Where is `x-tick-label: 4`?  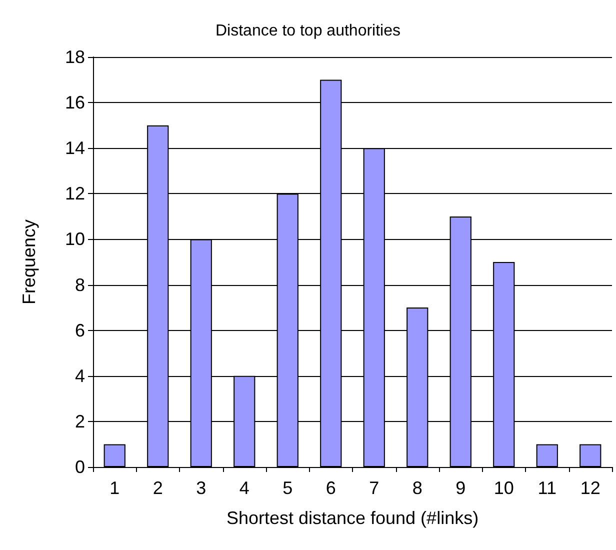
x-tick-label: 4 is located at coordinates (244, 488).